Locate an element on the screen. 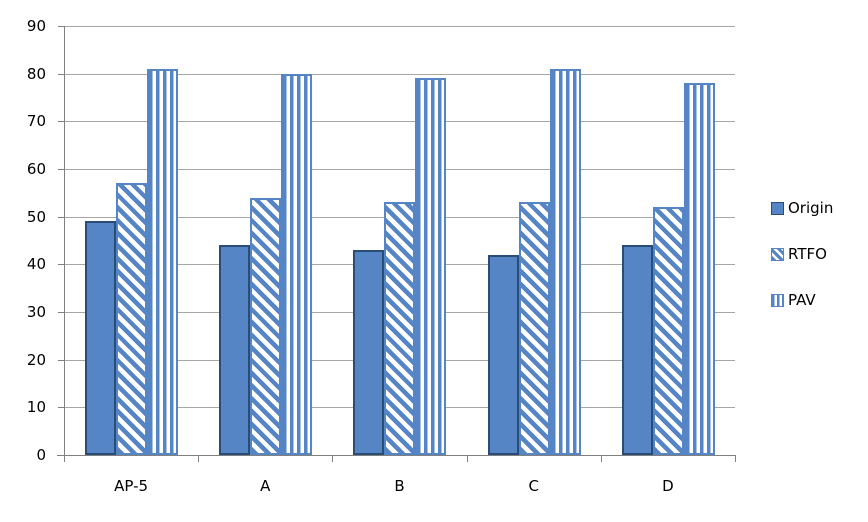 Image resolution: width=868 pixels, height=522 pixels. legend-label: Origin is located at coordinates (811, 208).